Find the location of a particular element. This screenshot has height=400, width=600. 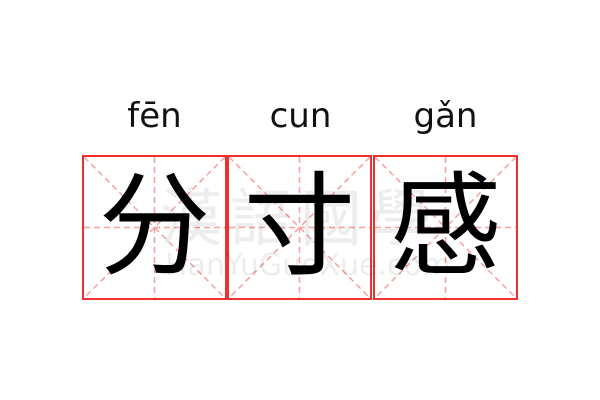

pinyin-3: gǎn is located at coordinates (445, 116).